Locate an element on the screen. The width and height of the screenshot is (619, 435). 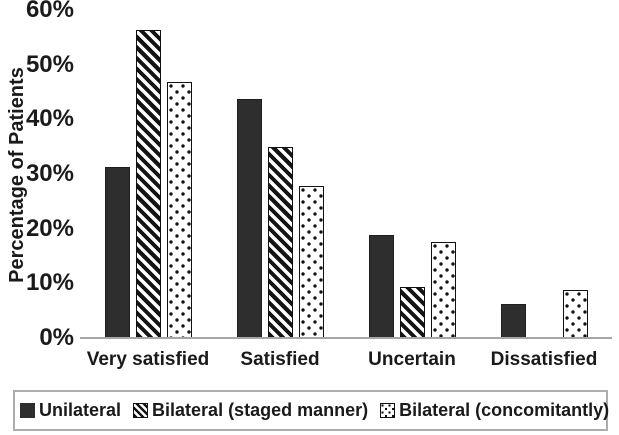
x-category-label: Uncertain is located at coordinates (412, 359).